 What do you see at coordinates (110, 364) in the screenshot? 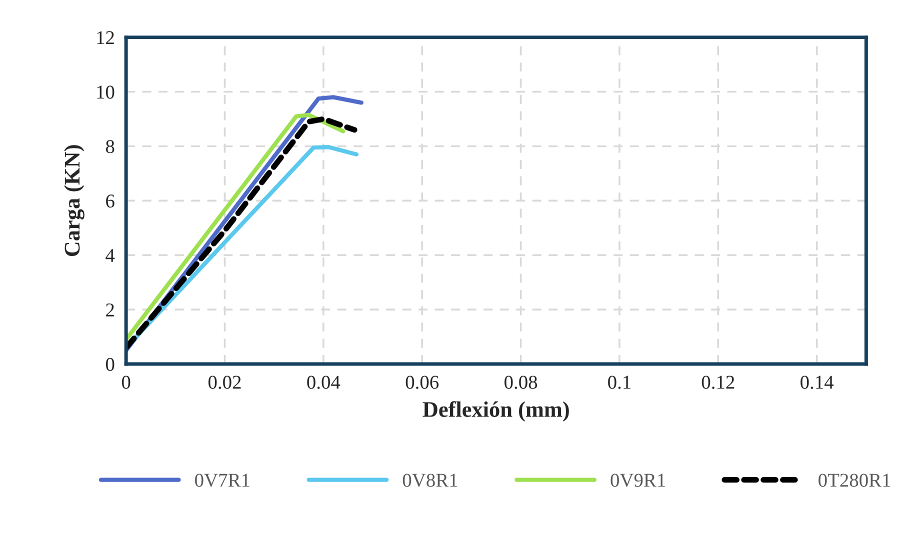
I see `y-tick-label: 0` at bounding box center [110, 364].